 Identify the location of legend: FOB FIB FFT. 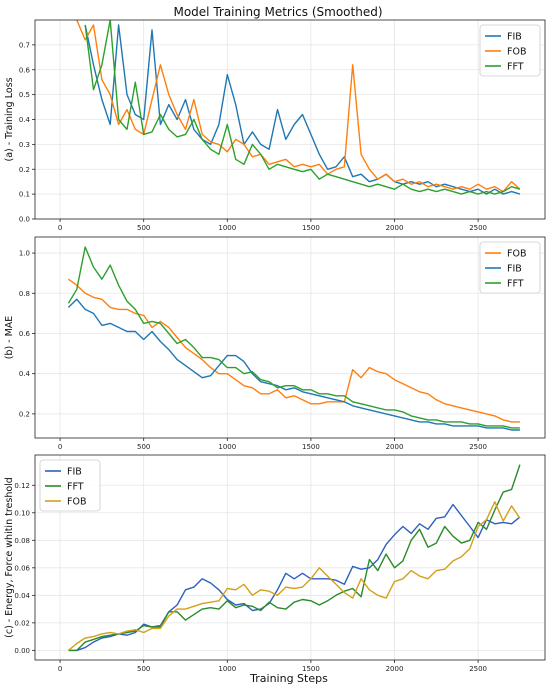
(510, 267).